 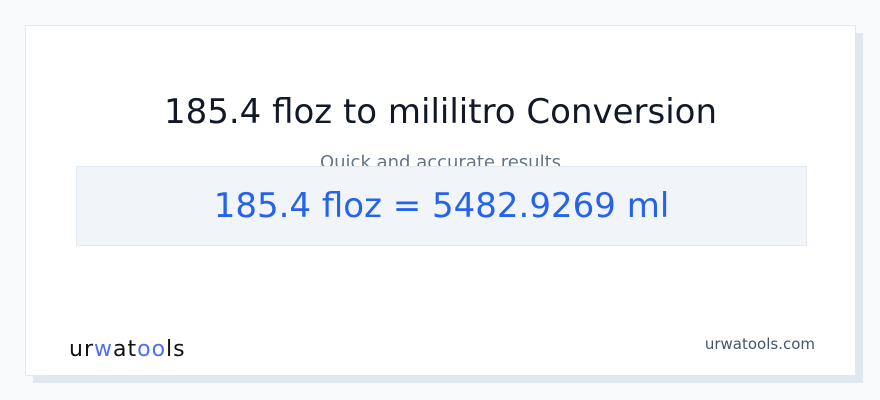 I want to click on site-link: urwatools.com, so click(x=759, y=344).